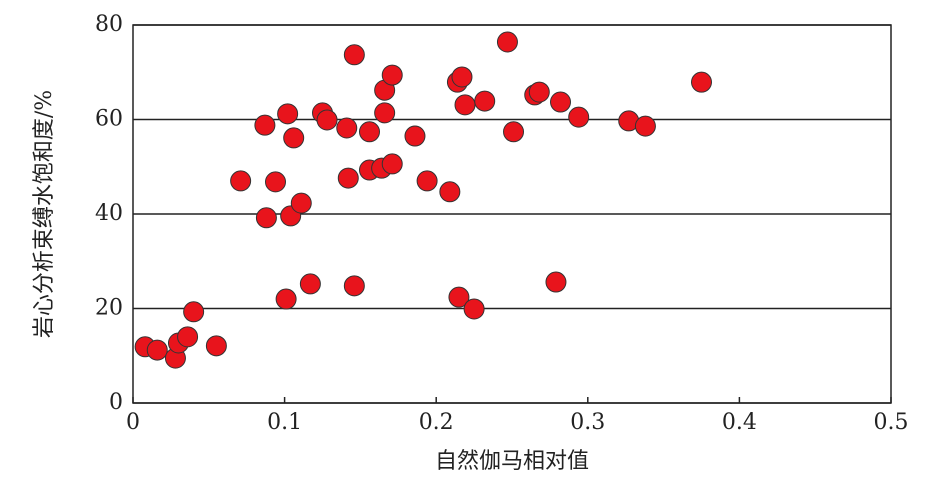 The height and width of the screenshot is (496, 945). Describe the element at coordinates (436, 422) in the screenshot. I see `x-tick-label: 0.2` at that location.